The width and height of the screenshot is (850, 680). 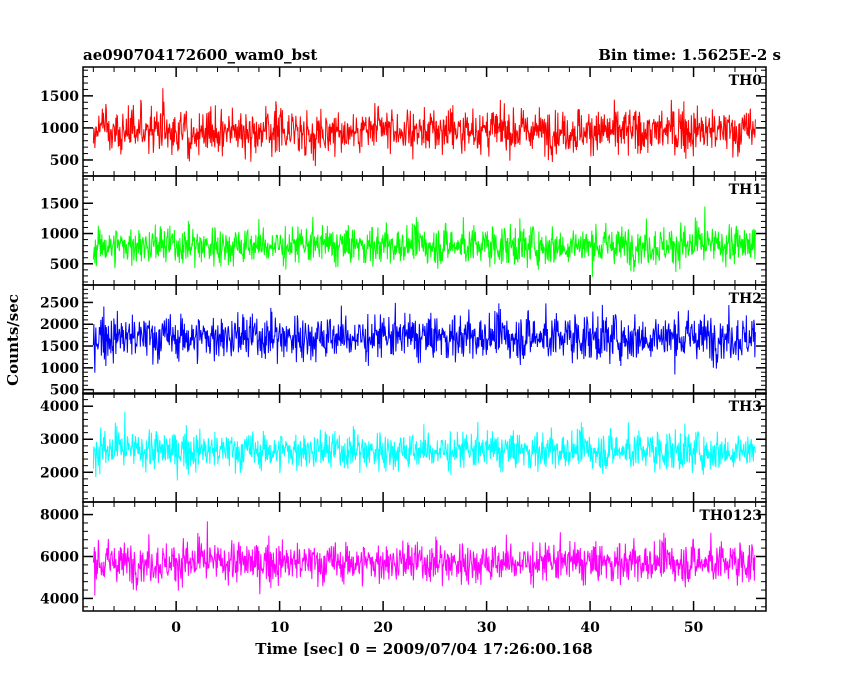 What do you see at coordinates (280, 628) in the screenshot?
I see `x-tick-label: 10` at bounding box center [280, 628].